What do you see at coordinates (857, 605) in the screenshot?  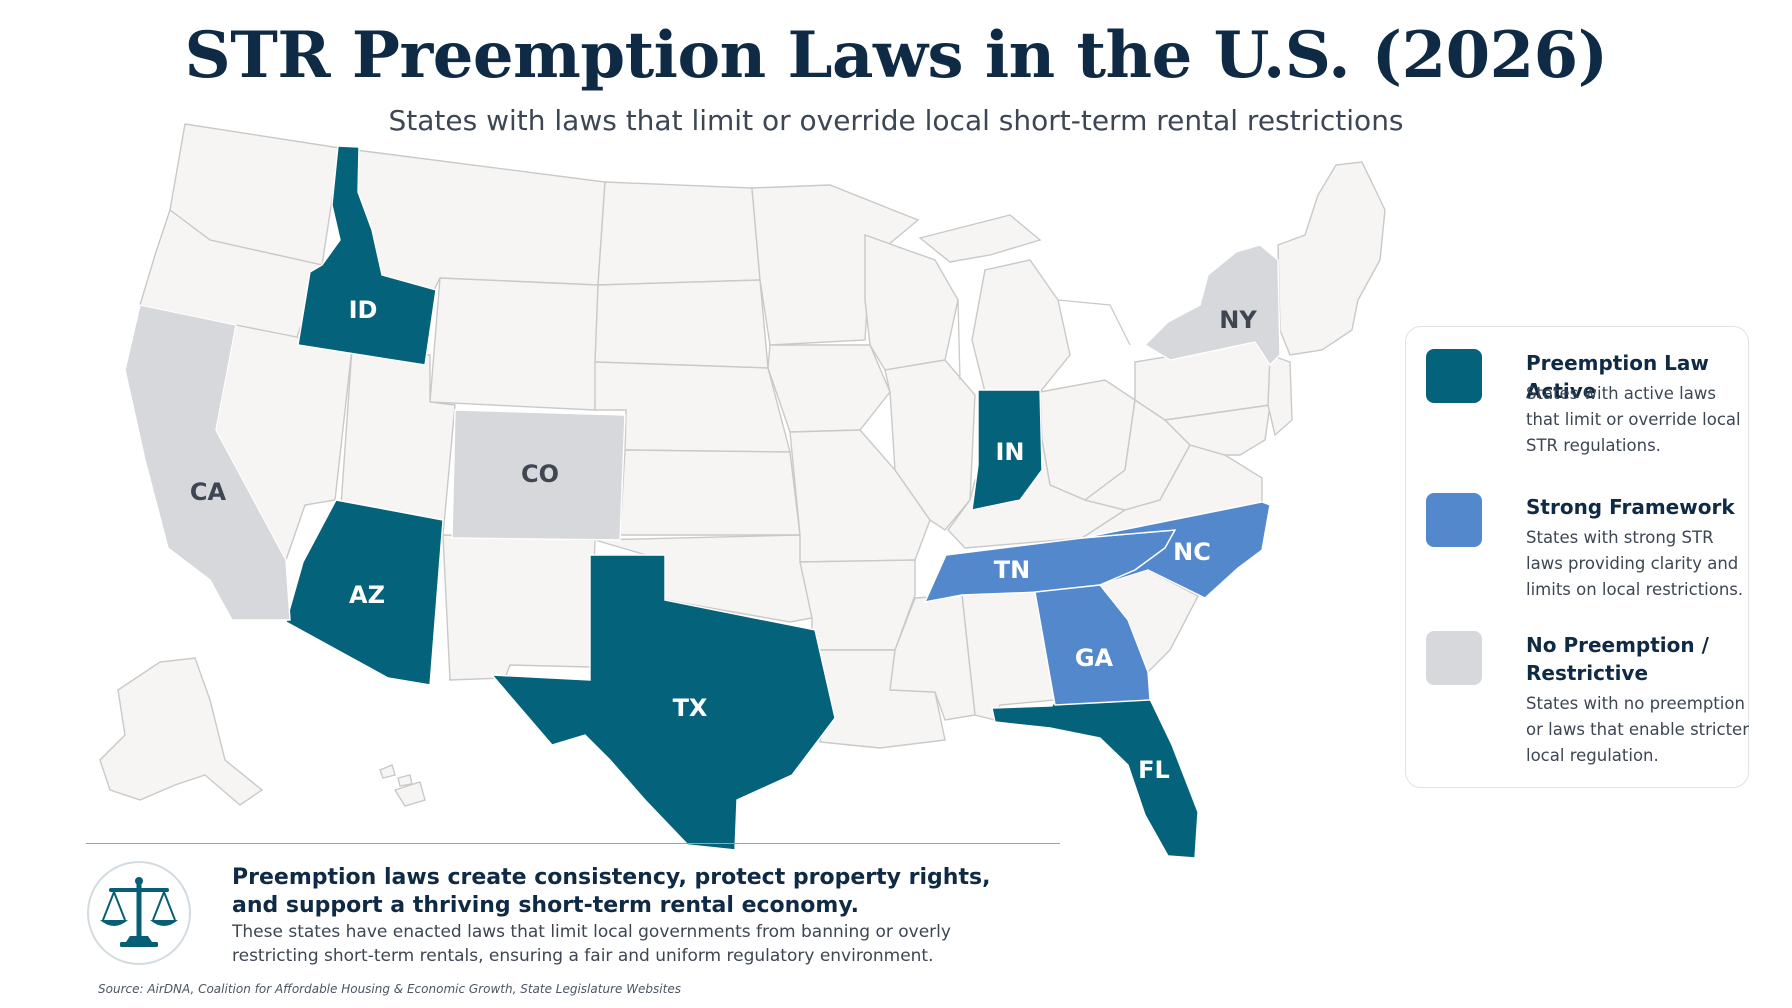 I see `state-ar` at bounding box center [857, 605].